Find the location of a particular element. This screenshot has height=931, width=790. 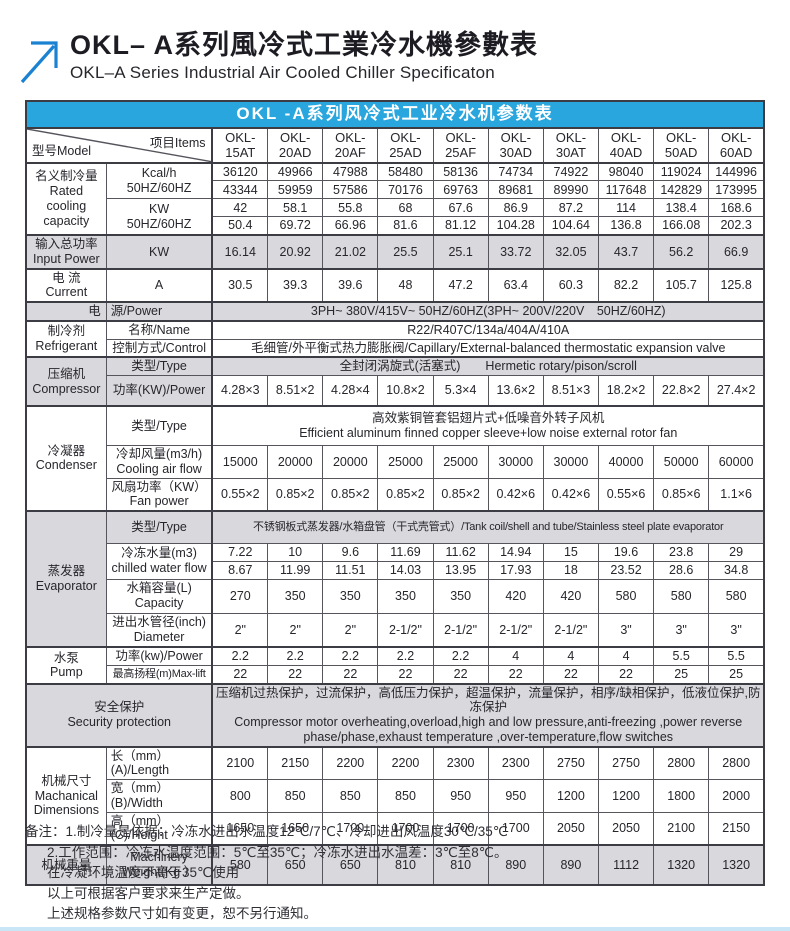

spec-value-cell: 39.3 is located at coordinates (295, 285).